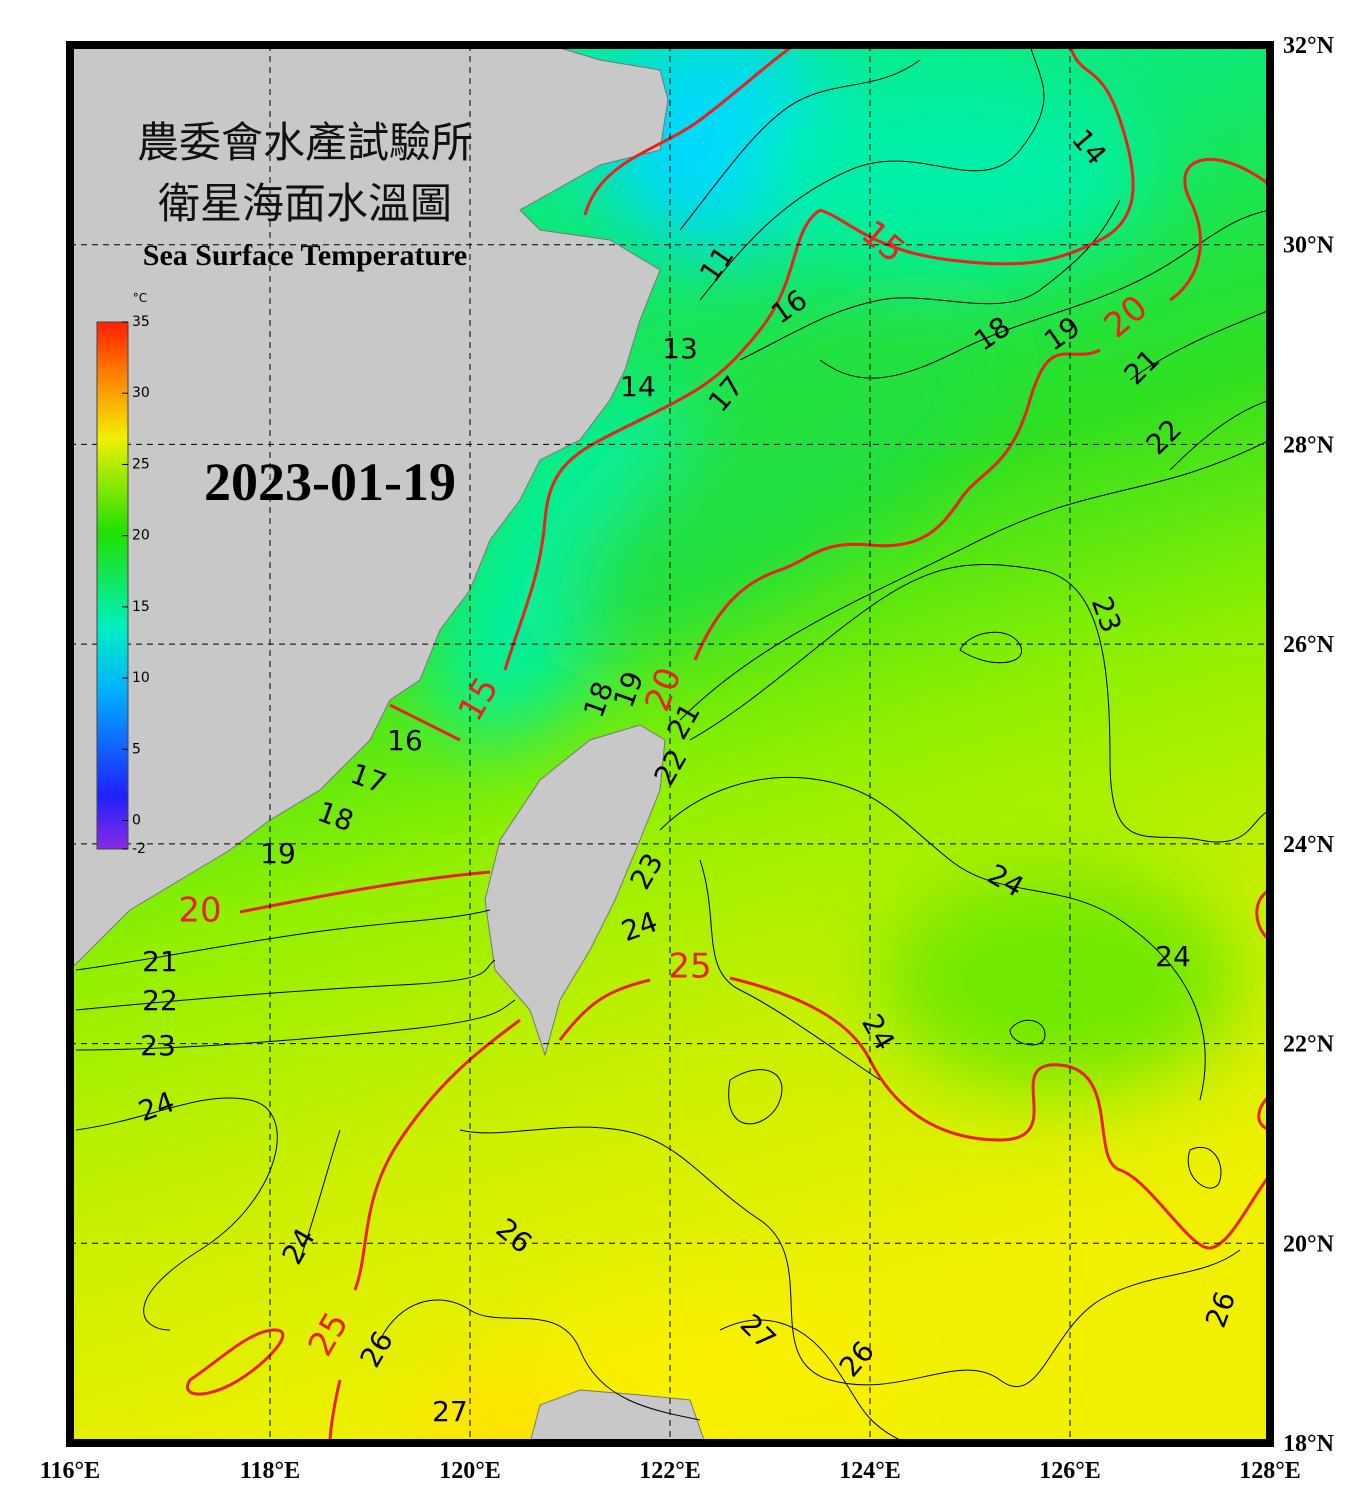 The height and width of the screenshot is (1500, 1350). I want to click on colorbar-tick-label: 25, so click(141, 464).